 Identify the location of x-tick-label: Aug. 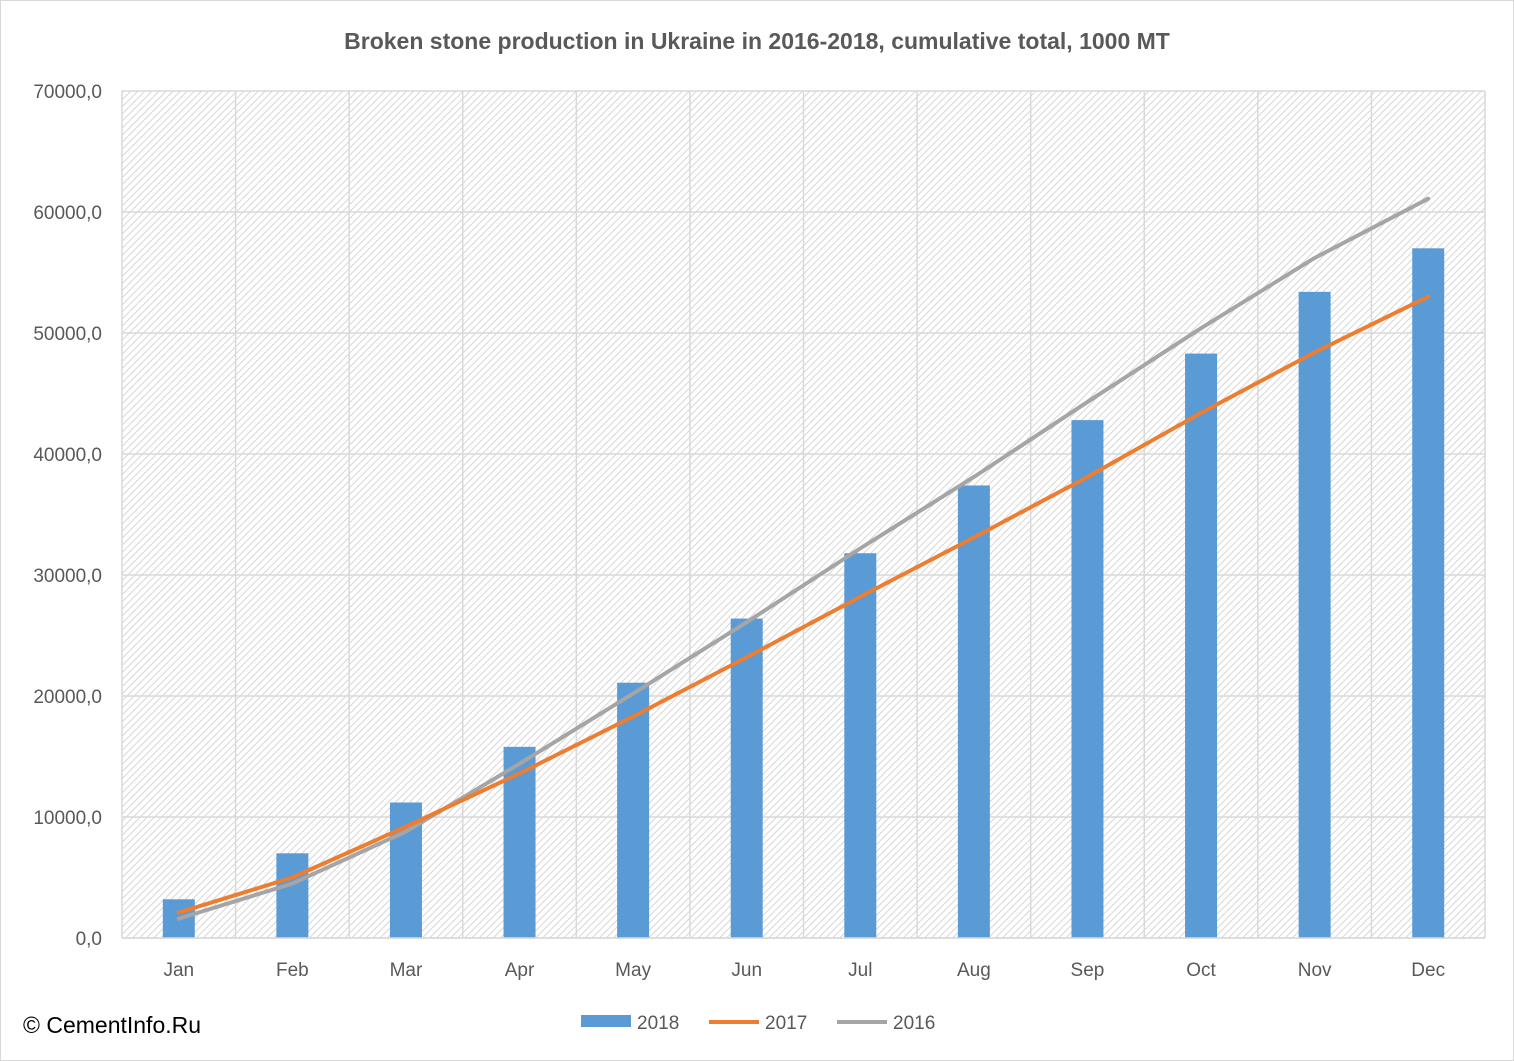
(974, 970).